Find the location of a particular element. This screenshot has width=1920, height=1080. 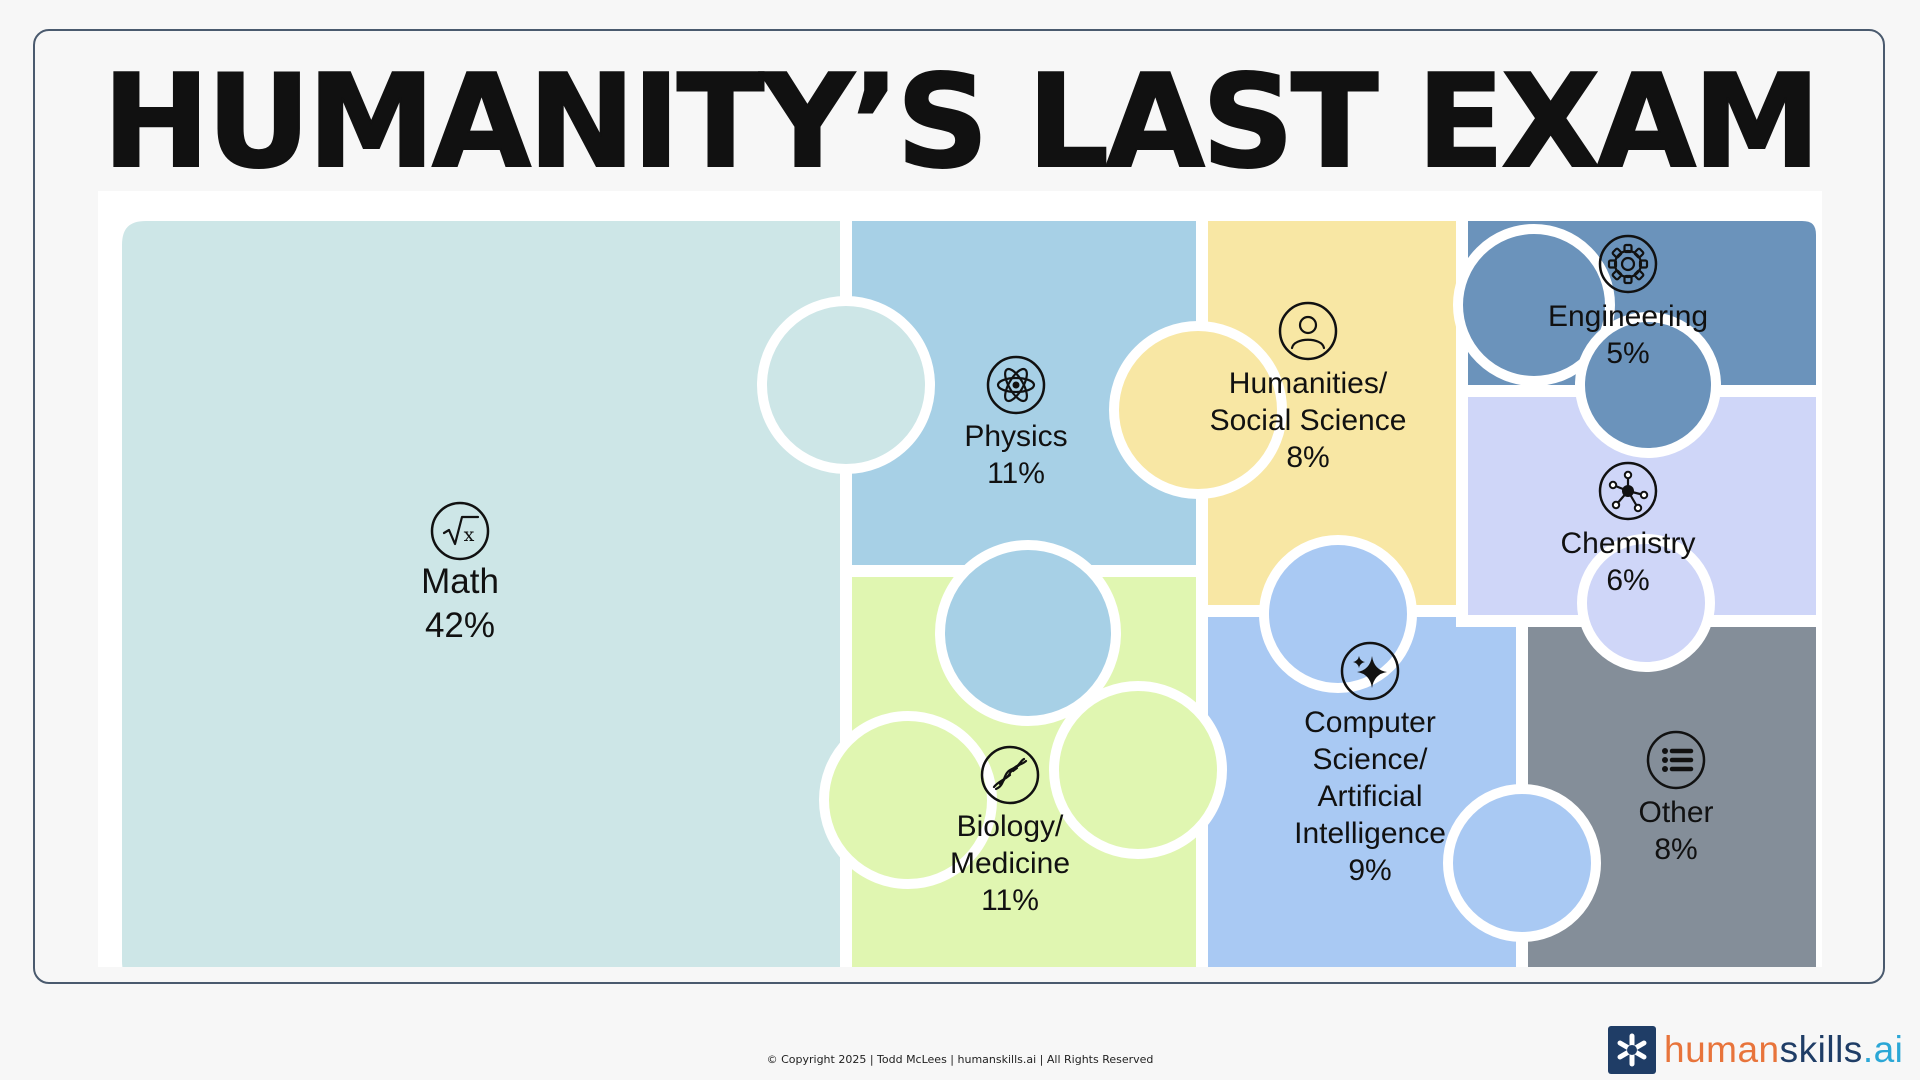

chart-title: HUMANITY’S LAST EXAM is located at coordinates (962, 122).